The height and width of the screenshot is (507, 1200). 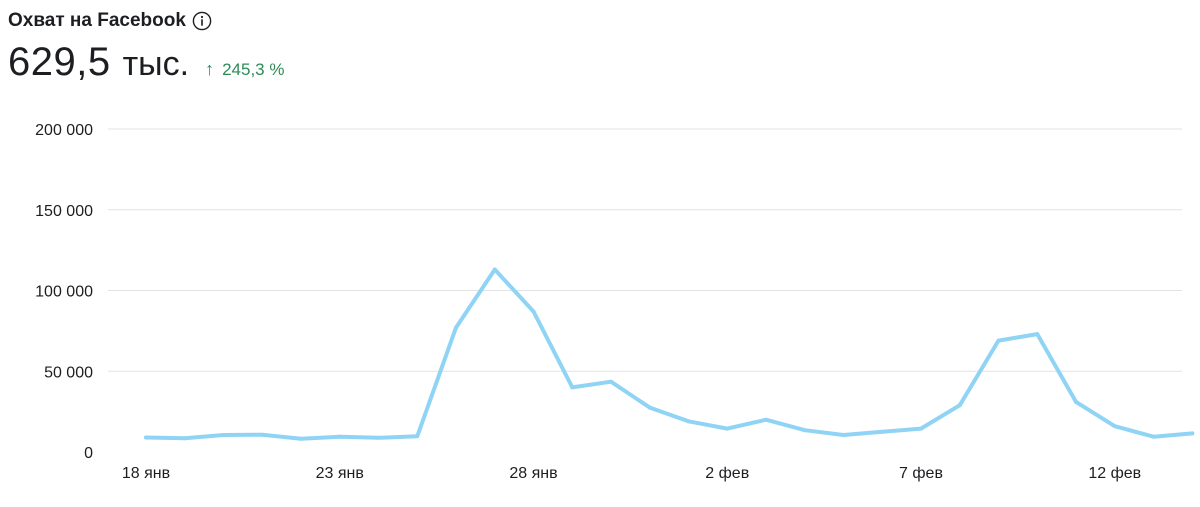 I want to click on x-tick-label: 23 янв, so click(x=340, y=473).